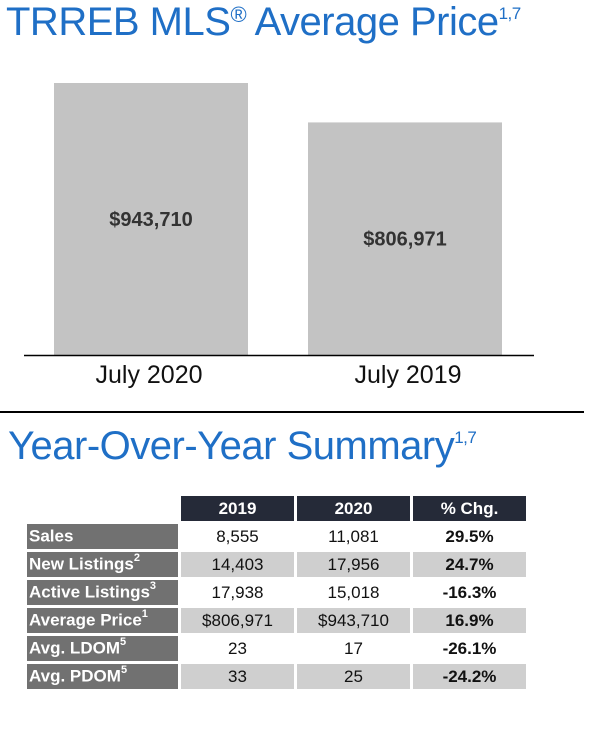 This screenshot has width=605, height=749. Describe the element at coordinates (102, 676) in the screenshot. I see `row-label: Avg. PDOM5` at that location.